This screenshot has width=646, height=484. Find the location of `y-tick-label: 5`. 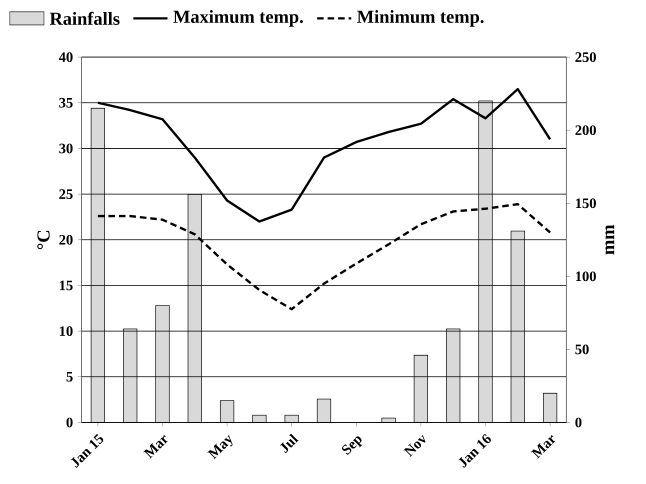

y-tick-label: 5 is located at coordinates (69, 377).